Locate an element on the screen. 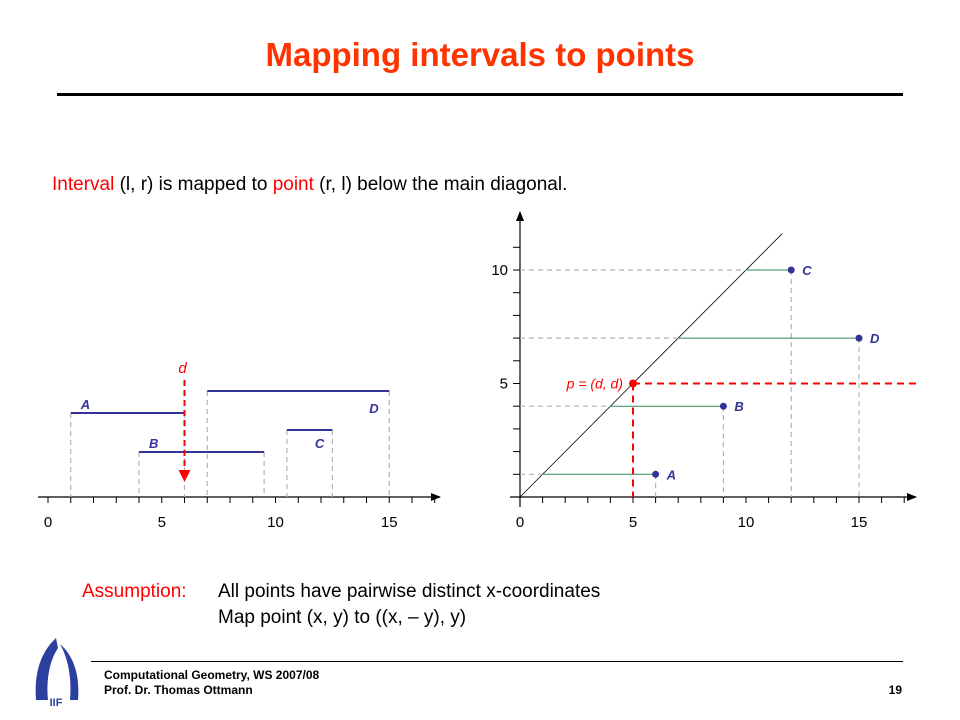 This screenshot has height=720, width=960. point-c is located at coordinates (791, 270).